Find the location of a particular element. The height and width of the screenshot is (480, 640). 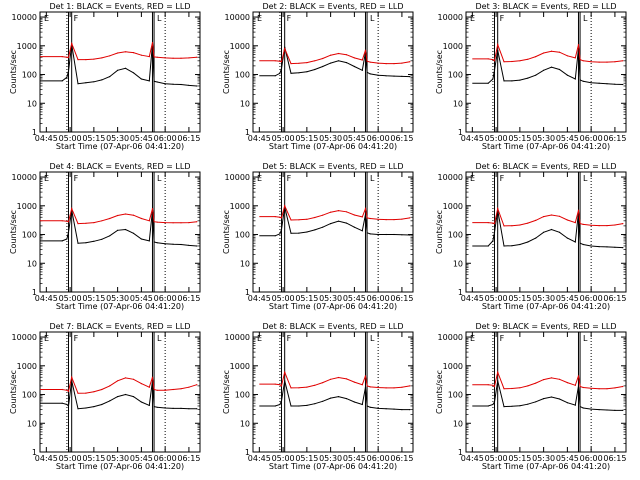

flag-label: E is located at coordinates (259, 338).